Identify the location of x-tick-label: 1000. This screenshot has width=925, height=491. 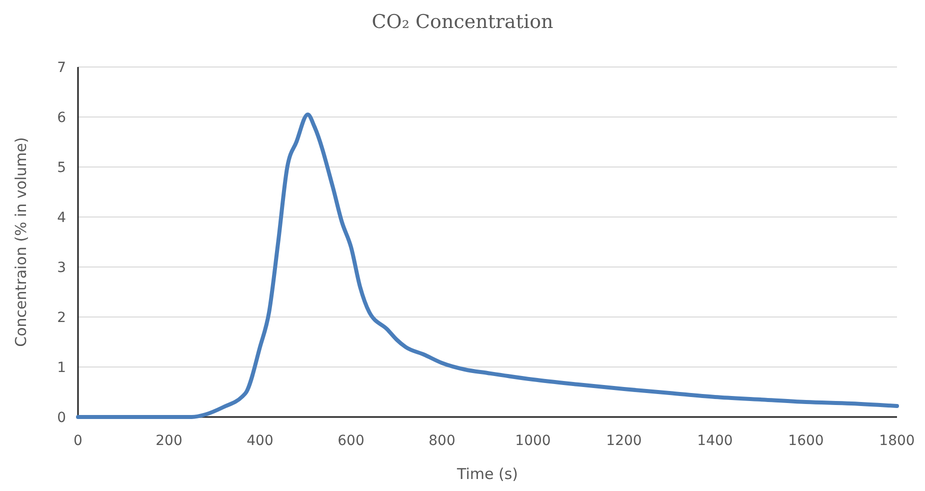
(533, 441).